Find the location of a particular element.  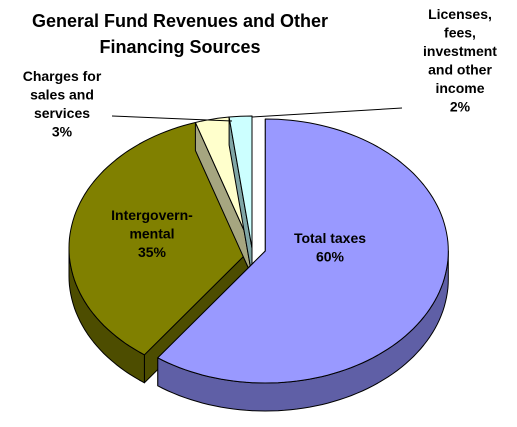

label-line: income is located at coordinates (459, 88).